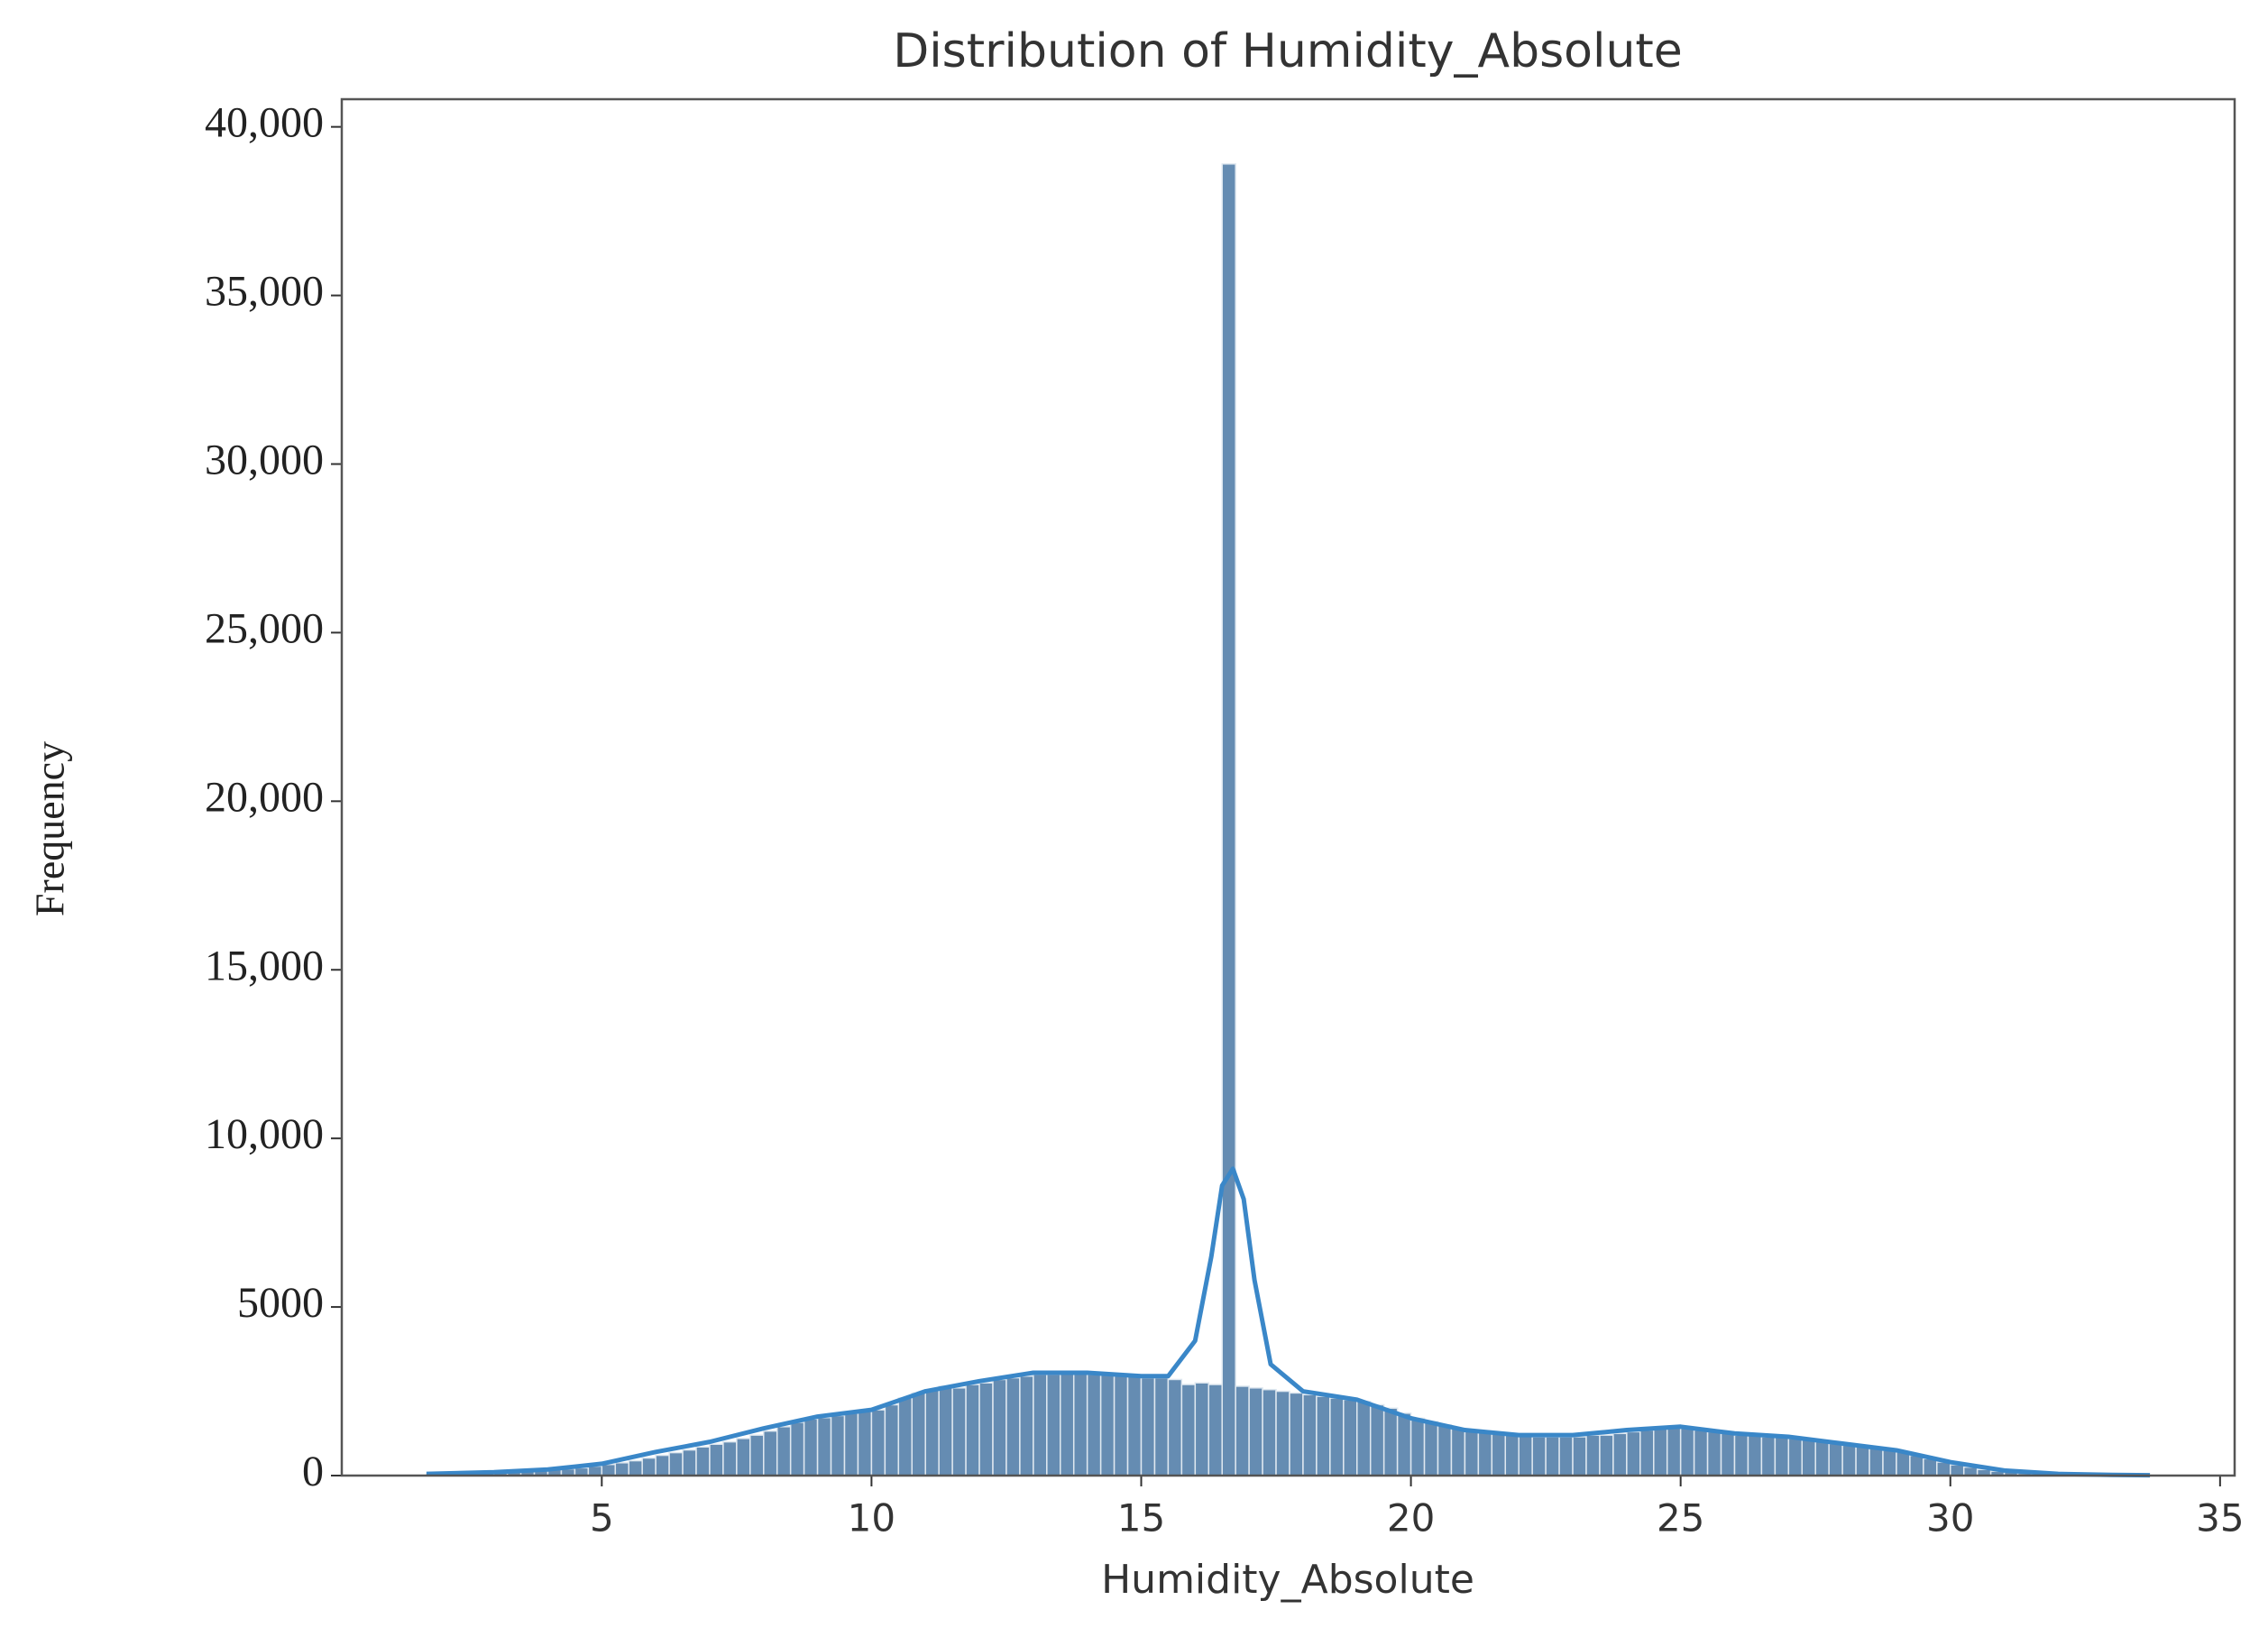 The width and height of the screenshot is (2268, 1628). I want to click on x-tick-label: 30, so click(1950, 1518).